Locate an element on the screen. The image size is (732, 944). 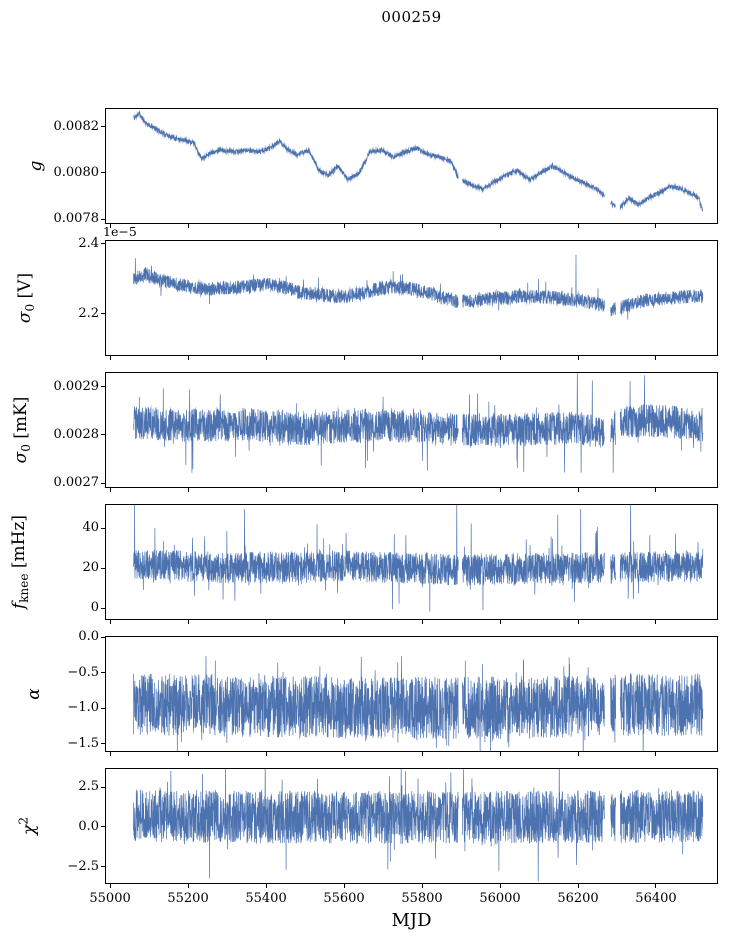
plot-canvas-chi2 is located at coordinates (411, 826).